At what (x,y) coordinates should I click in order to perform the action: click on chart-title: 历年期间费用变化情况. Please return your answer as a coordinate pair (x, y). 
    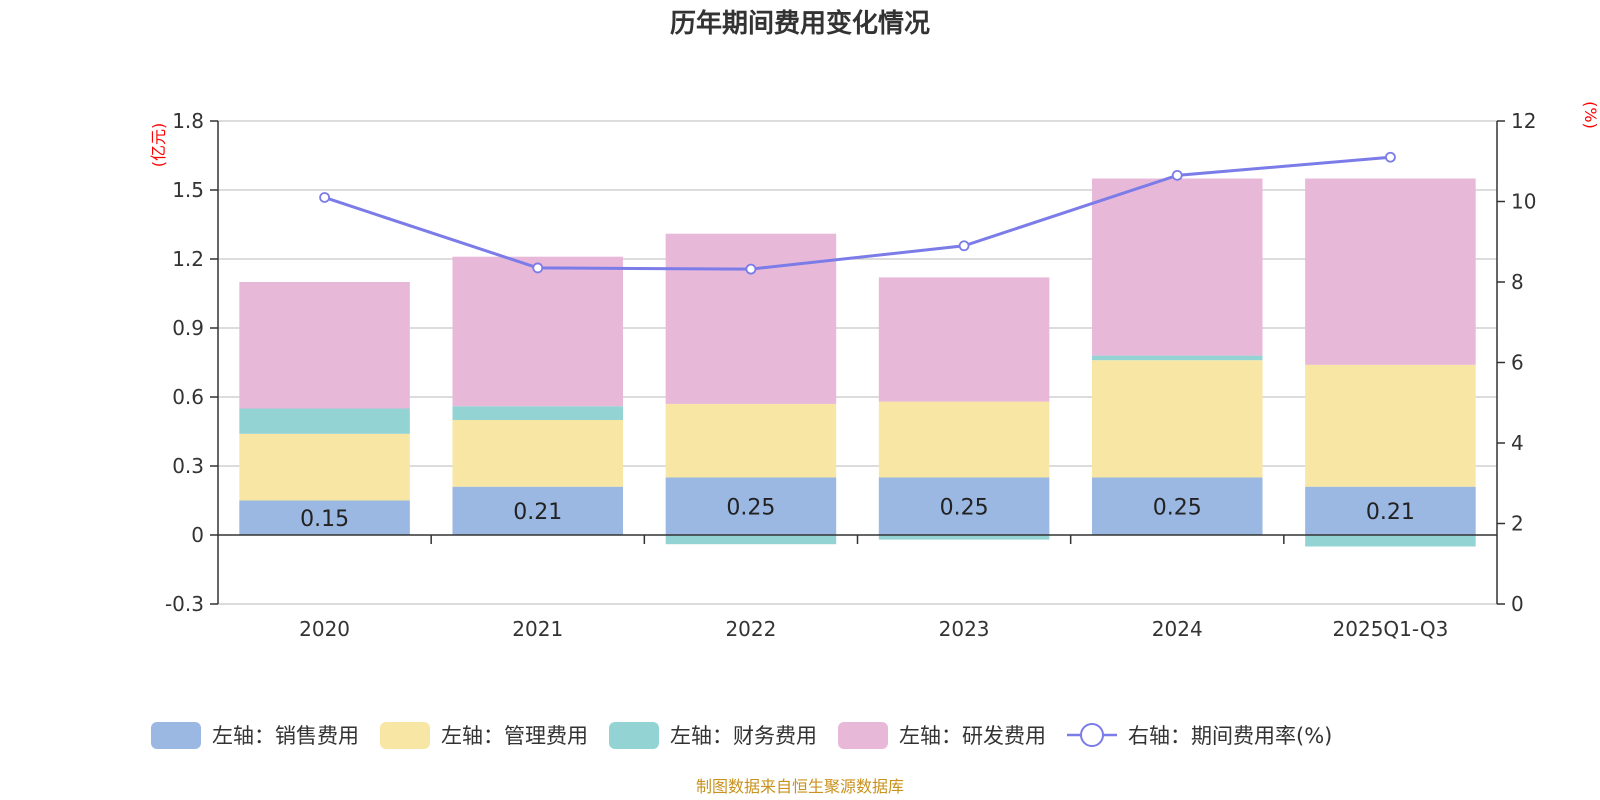
    Looking at the image, I should click on (800, 23).